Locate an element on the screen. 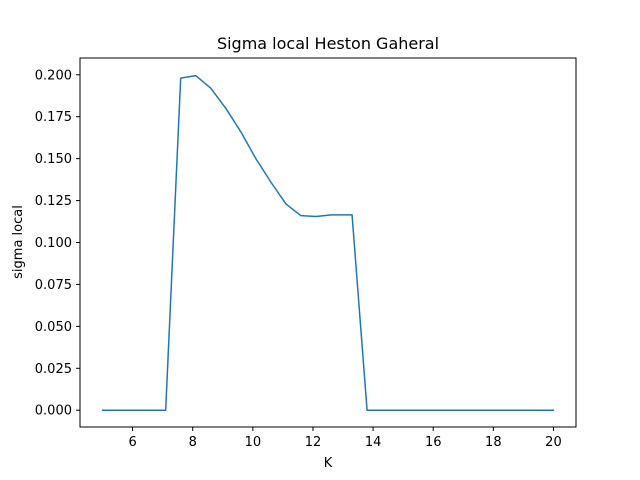  y-tick-label: 0.050 is located at coordinates (53, 327).